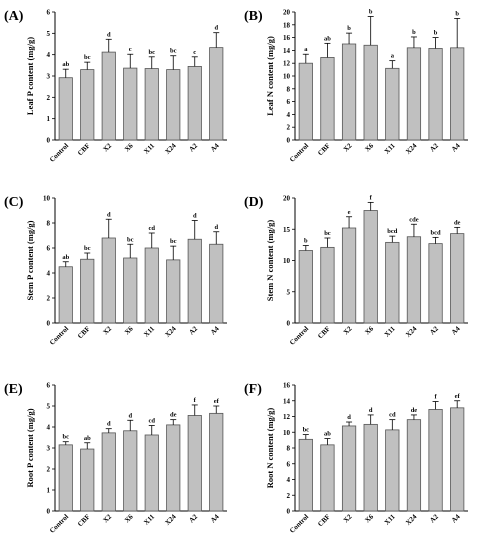 The height and width of the screenshot is (555, 481). I want to click on y-tick-label: 16, so click(287, 386).